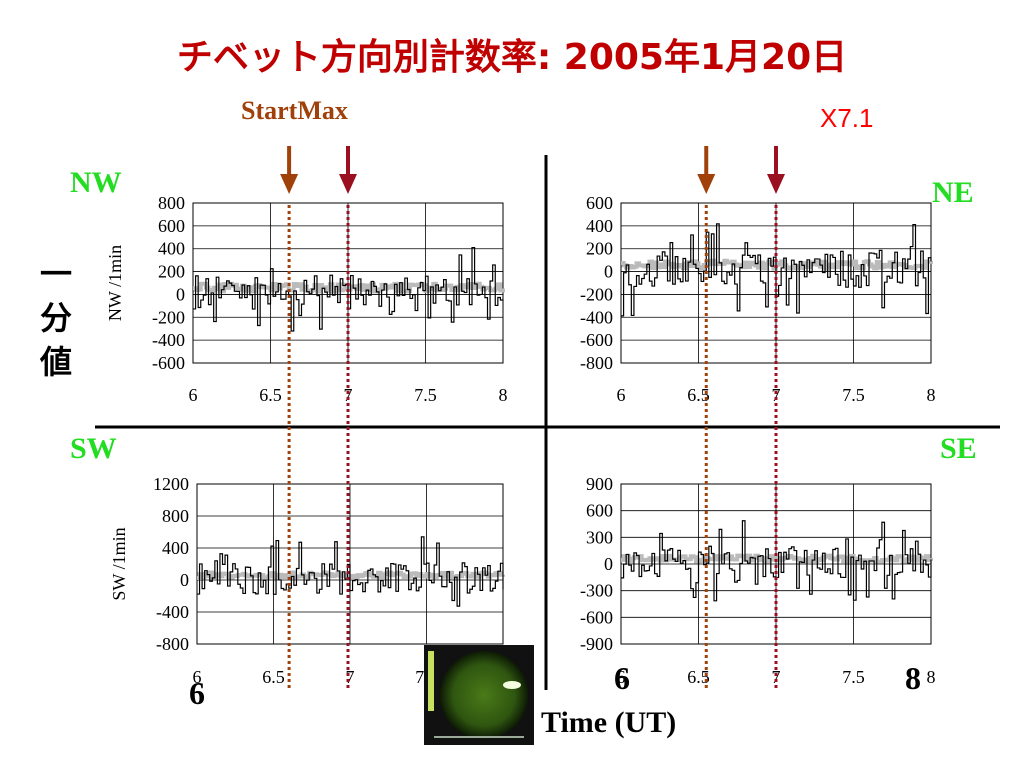  What do you see at coordinates (96, 182) in the screenshot?
I see `direction-label-nw: NW` at bounding box center [96, 182].